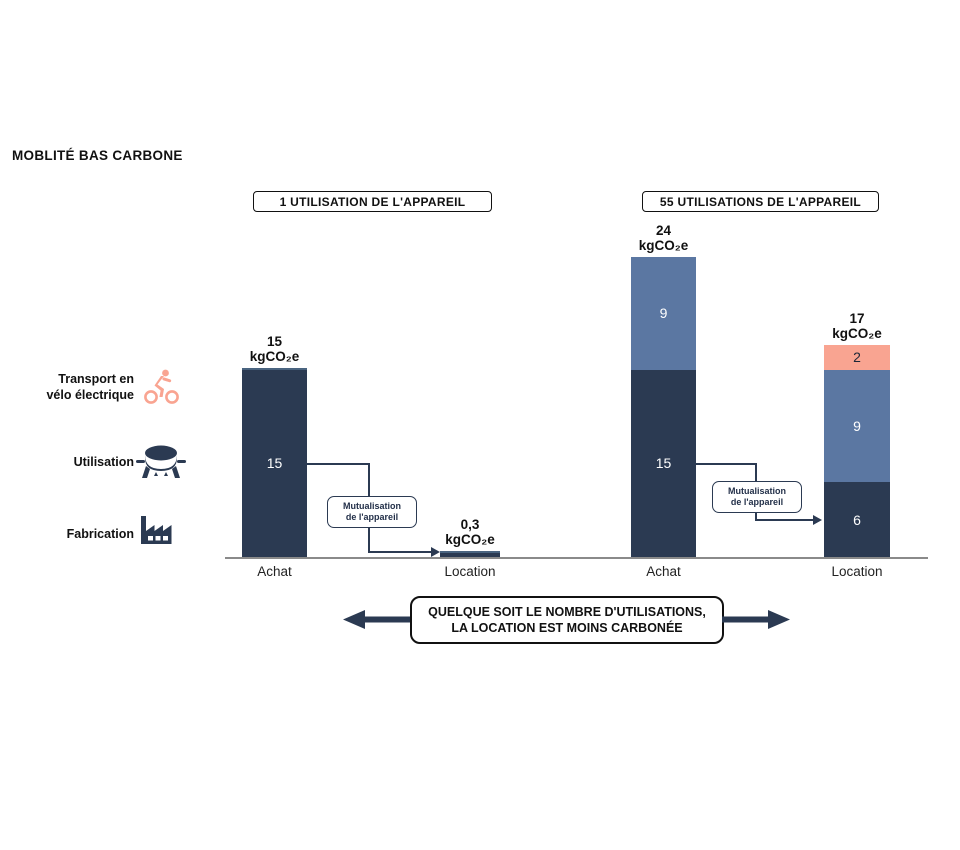  I want to click on legend-label-transport-velo: Transport en vélo électrique, so click(90, 387).